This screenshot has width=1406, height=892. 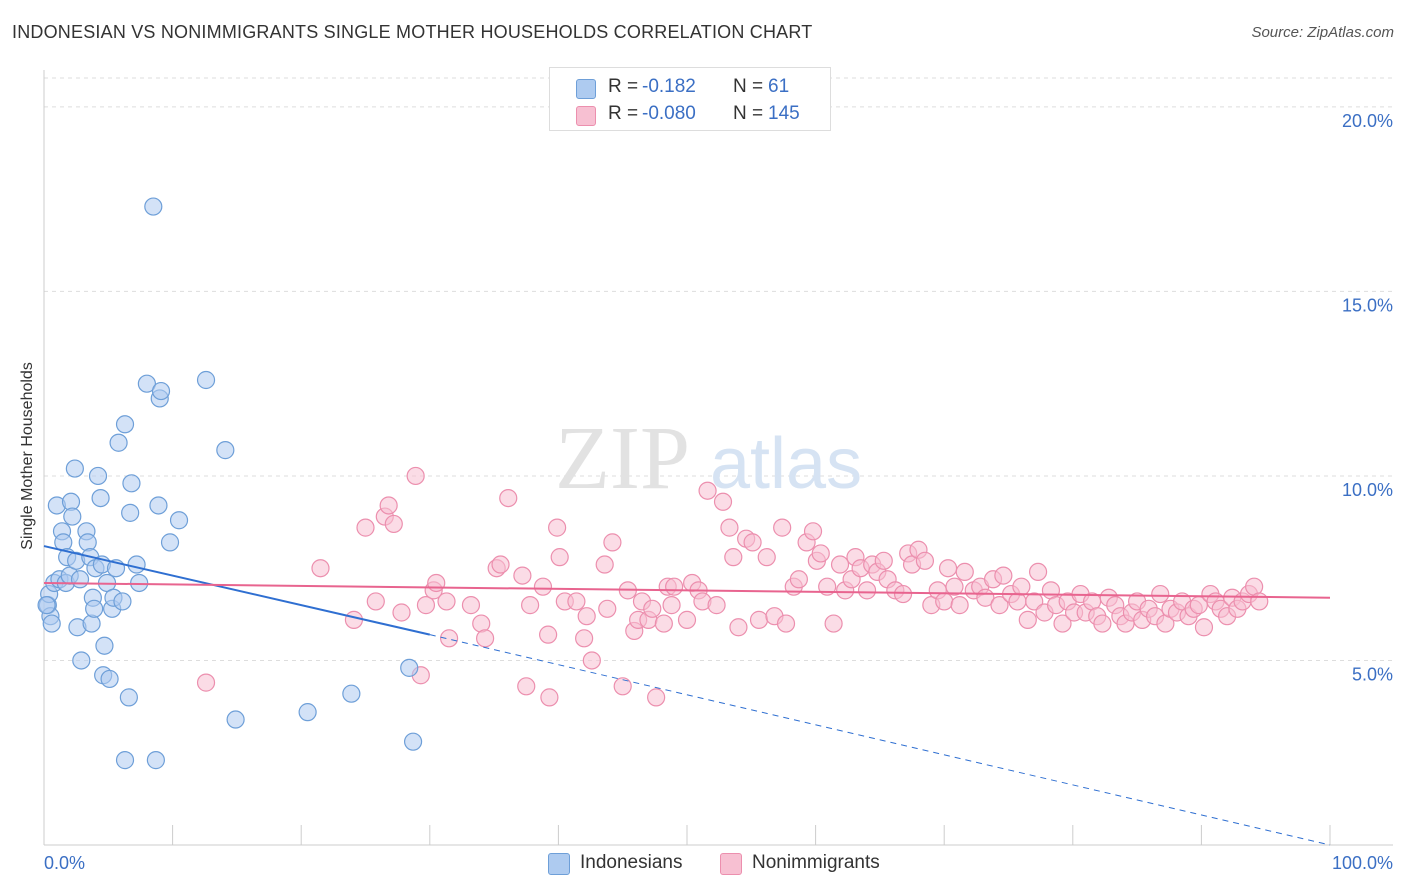 I want to click on legend-swatch-blue, so click(x=559, y=864).